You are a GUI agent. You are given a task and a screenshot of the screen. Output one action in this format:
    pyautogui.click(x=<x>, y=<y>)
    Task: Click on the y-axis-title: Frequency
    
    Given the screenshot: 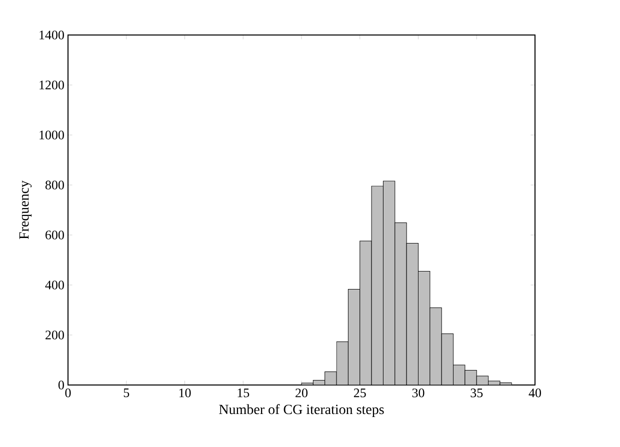 What is the action you would take?
    pyautogui.click(x=25, y=210)
    